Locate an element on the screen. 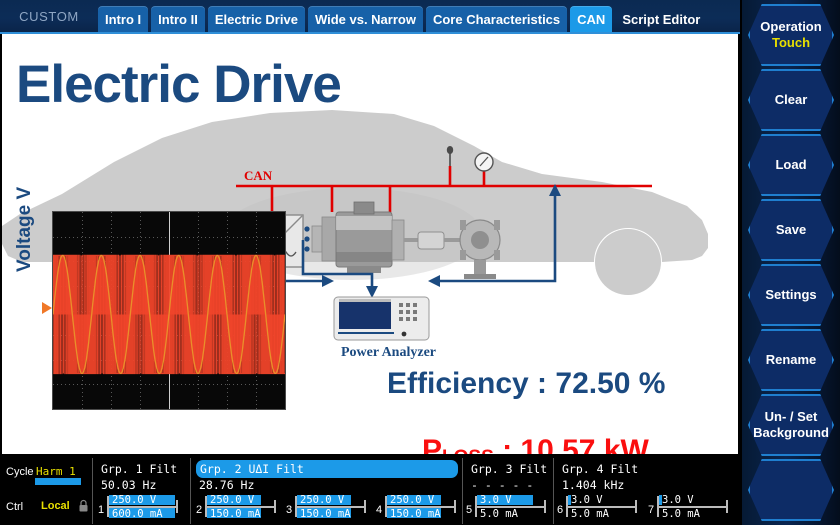 The height and width of the screenshot is (525, 840). trigger-marker-icon is located at coordinates (47, 308).